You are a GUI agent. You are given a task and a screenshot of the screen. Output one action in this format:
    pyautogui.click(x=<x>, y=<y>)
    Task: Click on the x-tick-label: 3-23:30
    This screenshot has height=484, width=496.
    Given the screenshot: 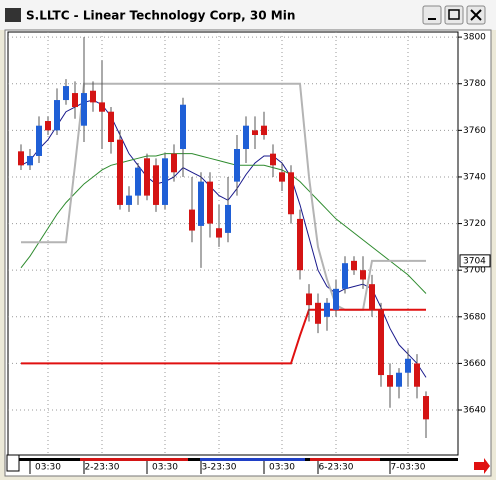 What is the action you would take?
    pyautogui.click(x=219, y=468)
    